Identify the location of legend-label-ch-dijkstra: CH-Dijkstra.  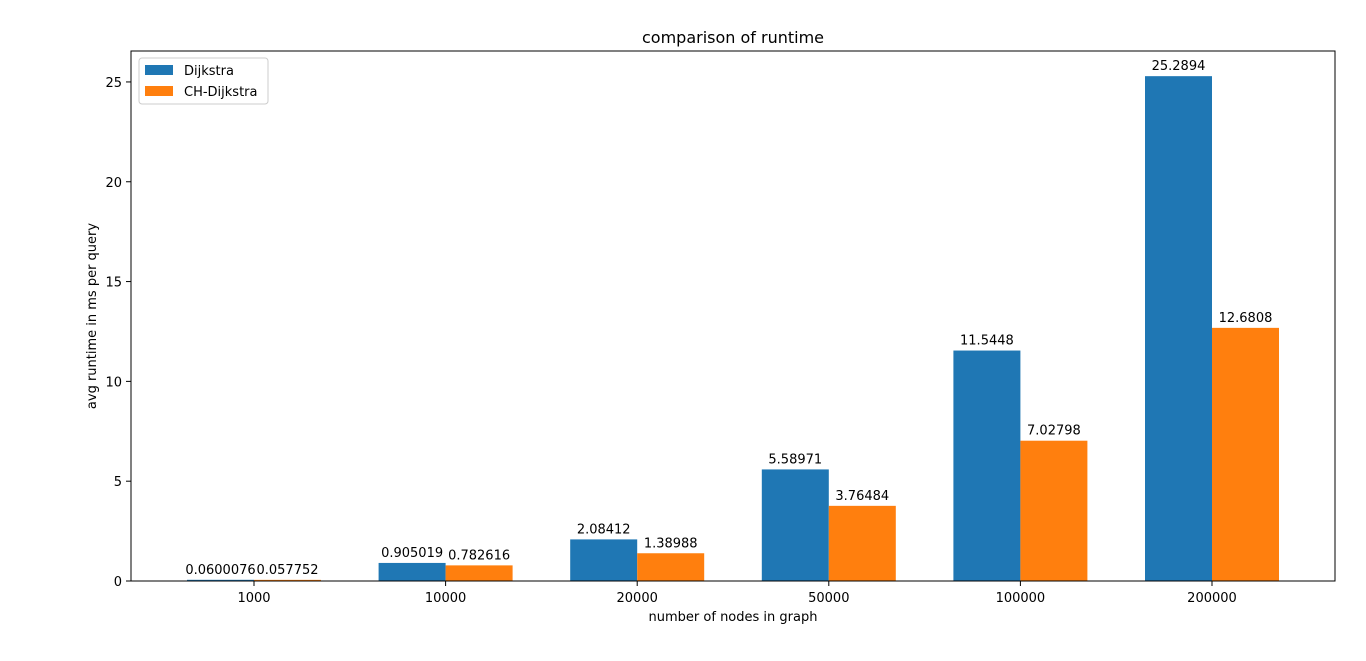
(221, 92).